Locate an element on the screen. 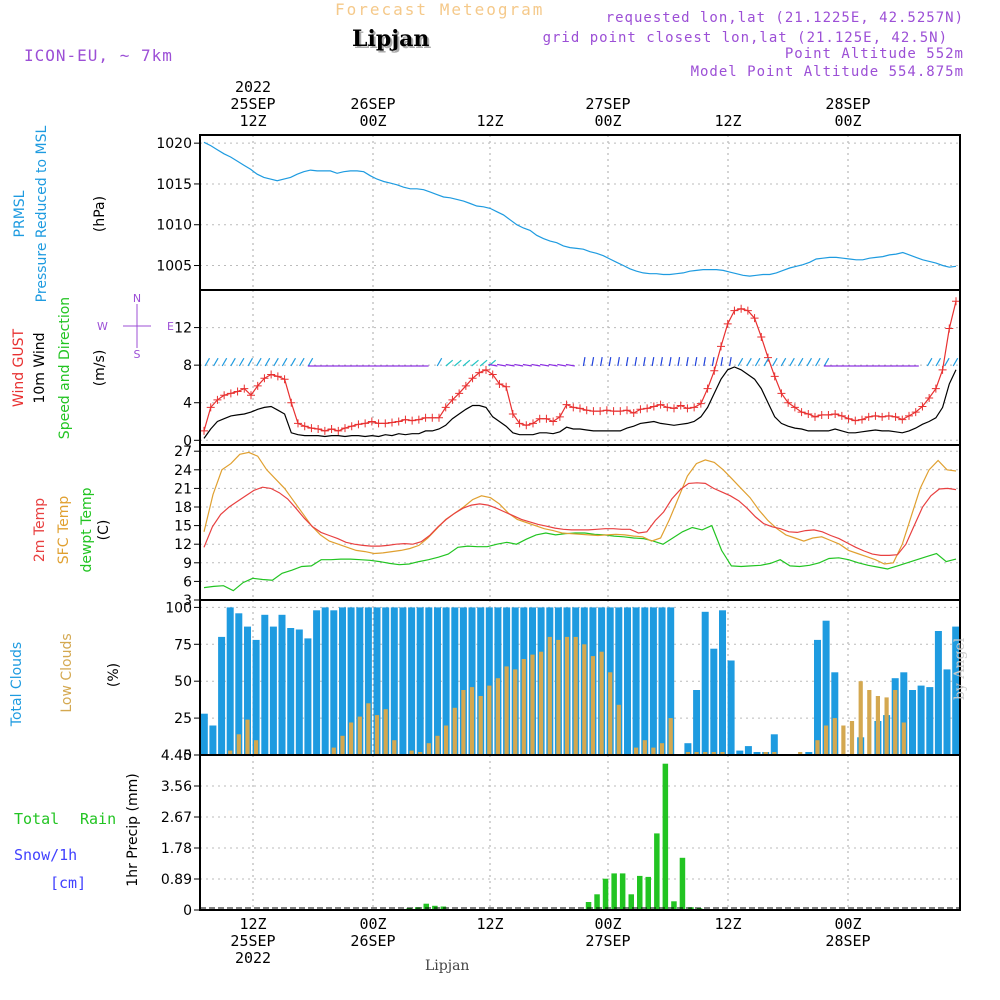 This screenshot has height=1000, width=1000. time-label-bottom: 26SEP is located at coordinates (372, 941).